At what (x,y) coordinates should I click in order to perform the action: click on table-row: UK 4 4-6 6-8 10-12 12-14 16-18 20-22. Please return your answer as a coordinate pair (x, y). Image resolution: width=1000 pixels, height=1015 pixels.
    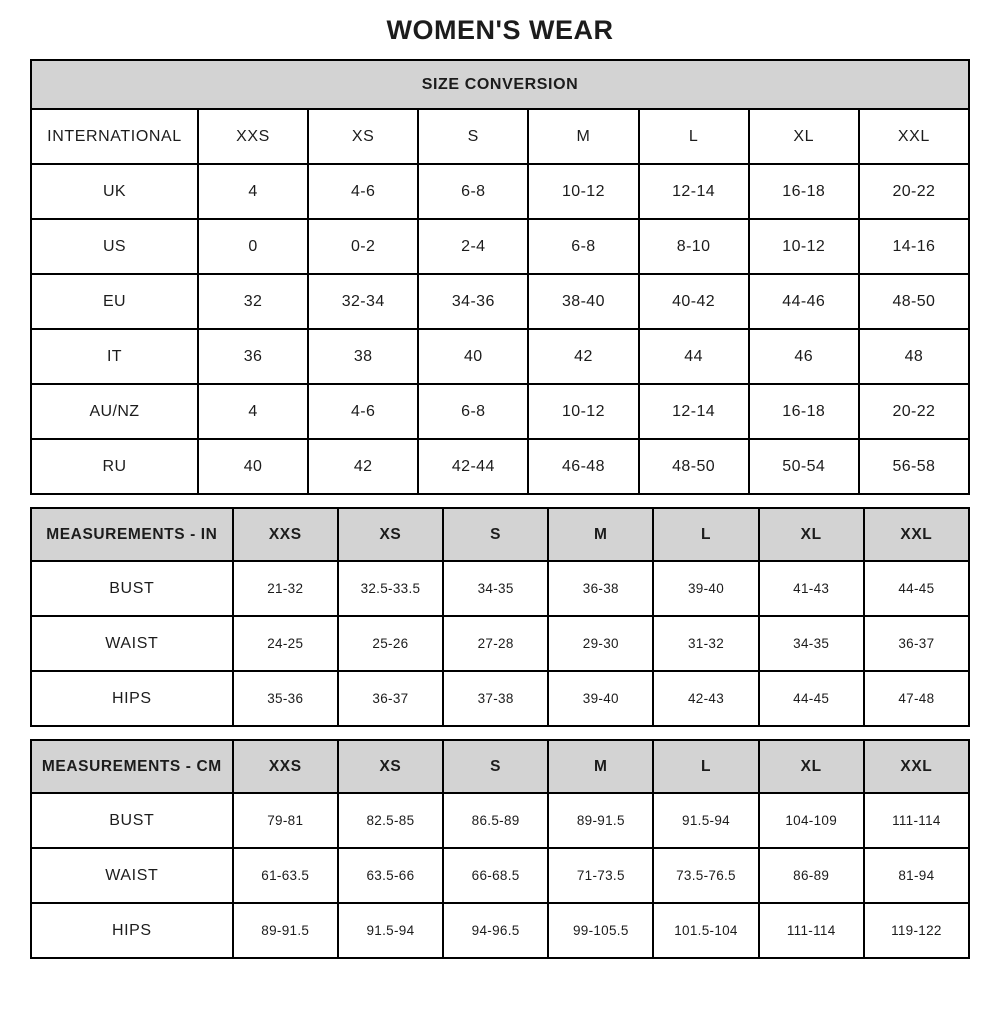
    Looking at the image, I should click on (500, 191).